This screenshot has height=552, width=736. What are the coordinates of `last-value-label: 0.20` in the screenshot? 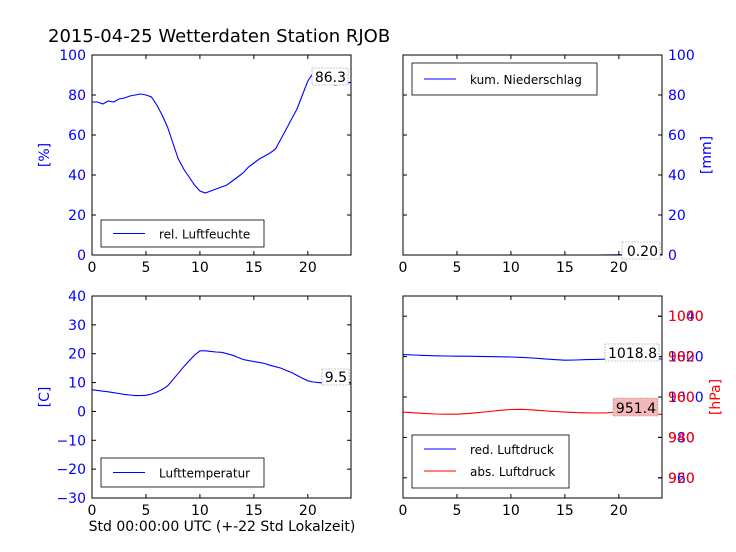 It's located at (642, 252).